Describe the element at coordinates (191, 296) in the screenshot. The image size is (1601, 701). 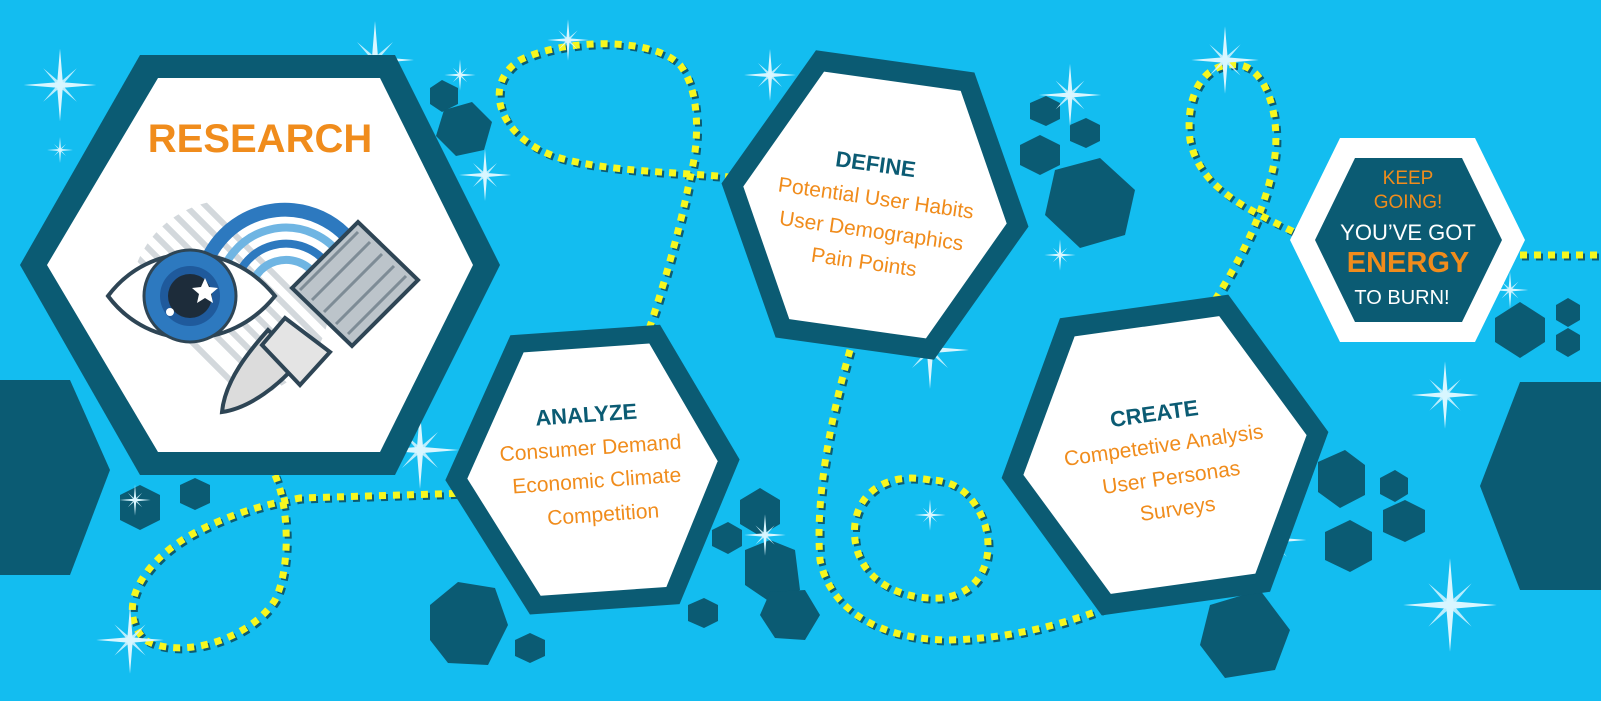
I see `eye-icon` at that location.